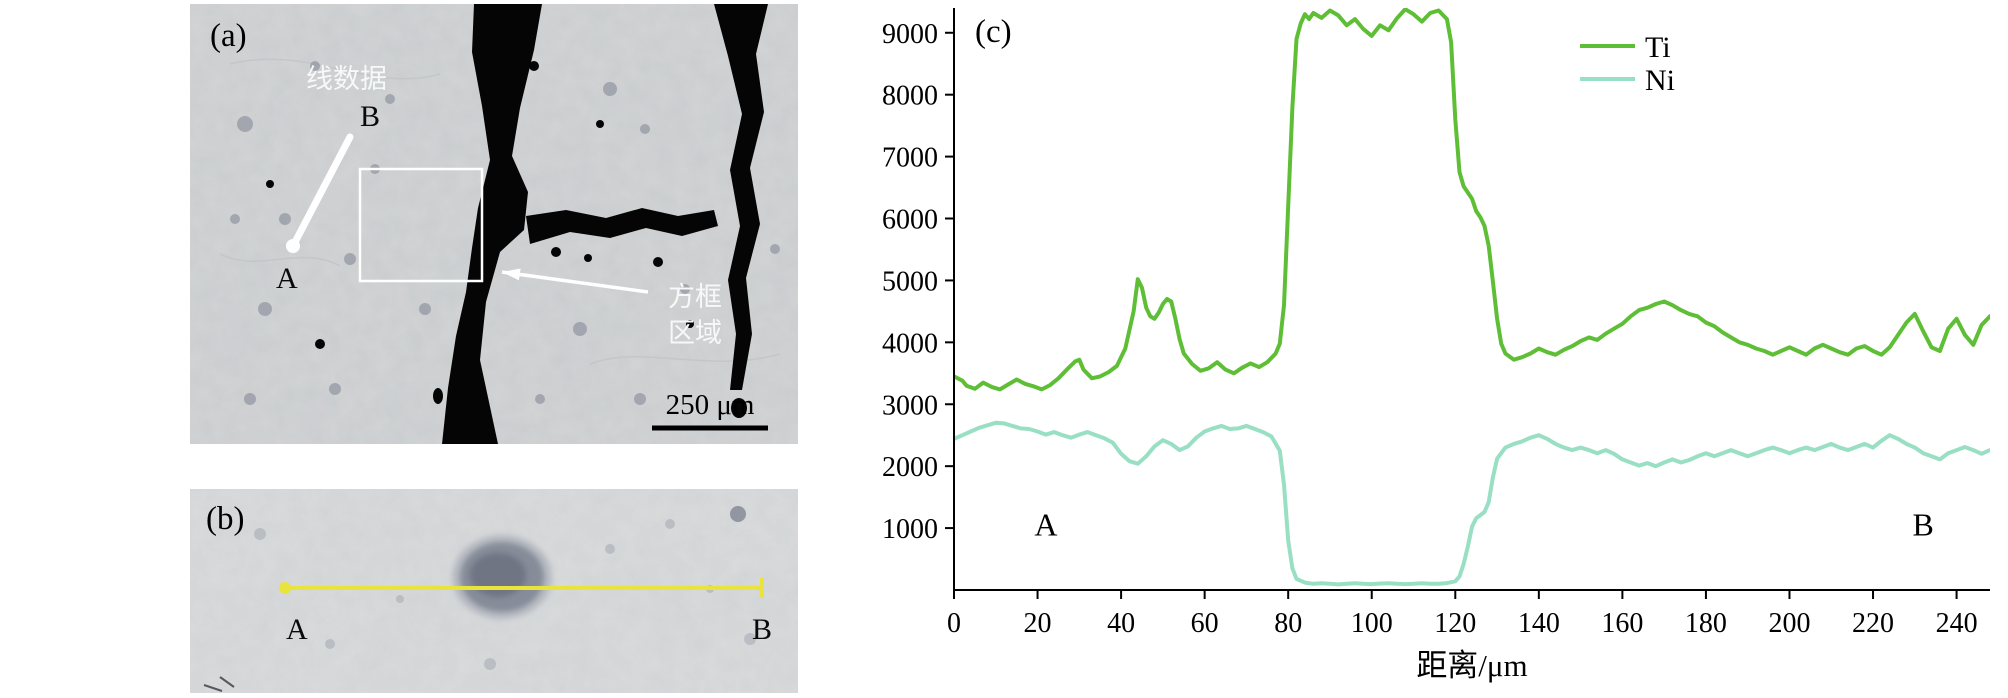  Describe the element at coordinates (1045, 525) in the screenshot. I see `point-label-A: A` at that location.